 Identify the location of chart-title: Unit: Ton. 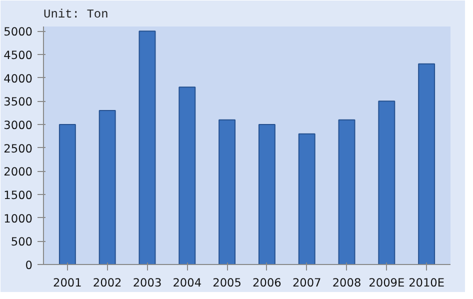
(76, 15).